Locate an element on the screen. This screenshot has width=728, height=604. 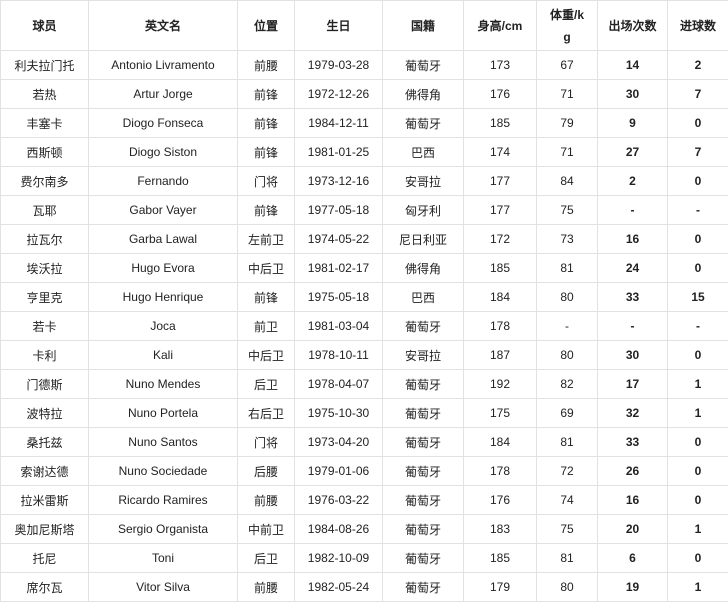
cell: 32 is located at coordinates (632, 413).